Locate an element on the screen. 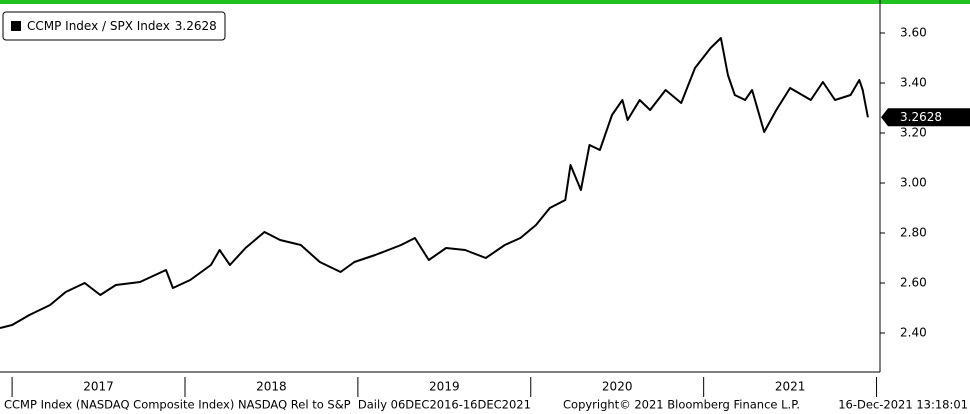  legend-swatch is located at coordinates (16, 26).